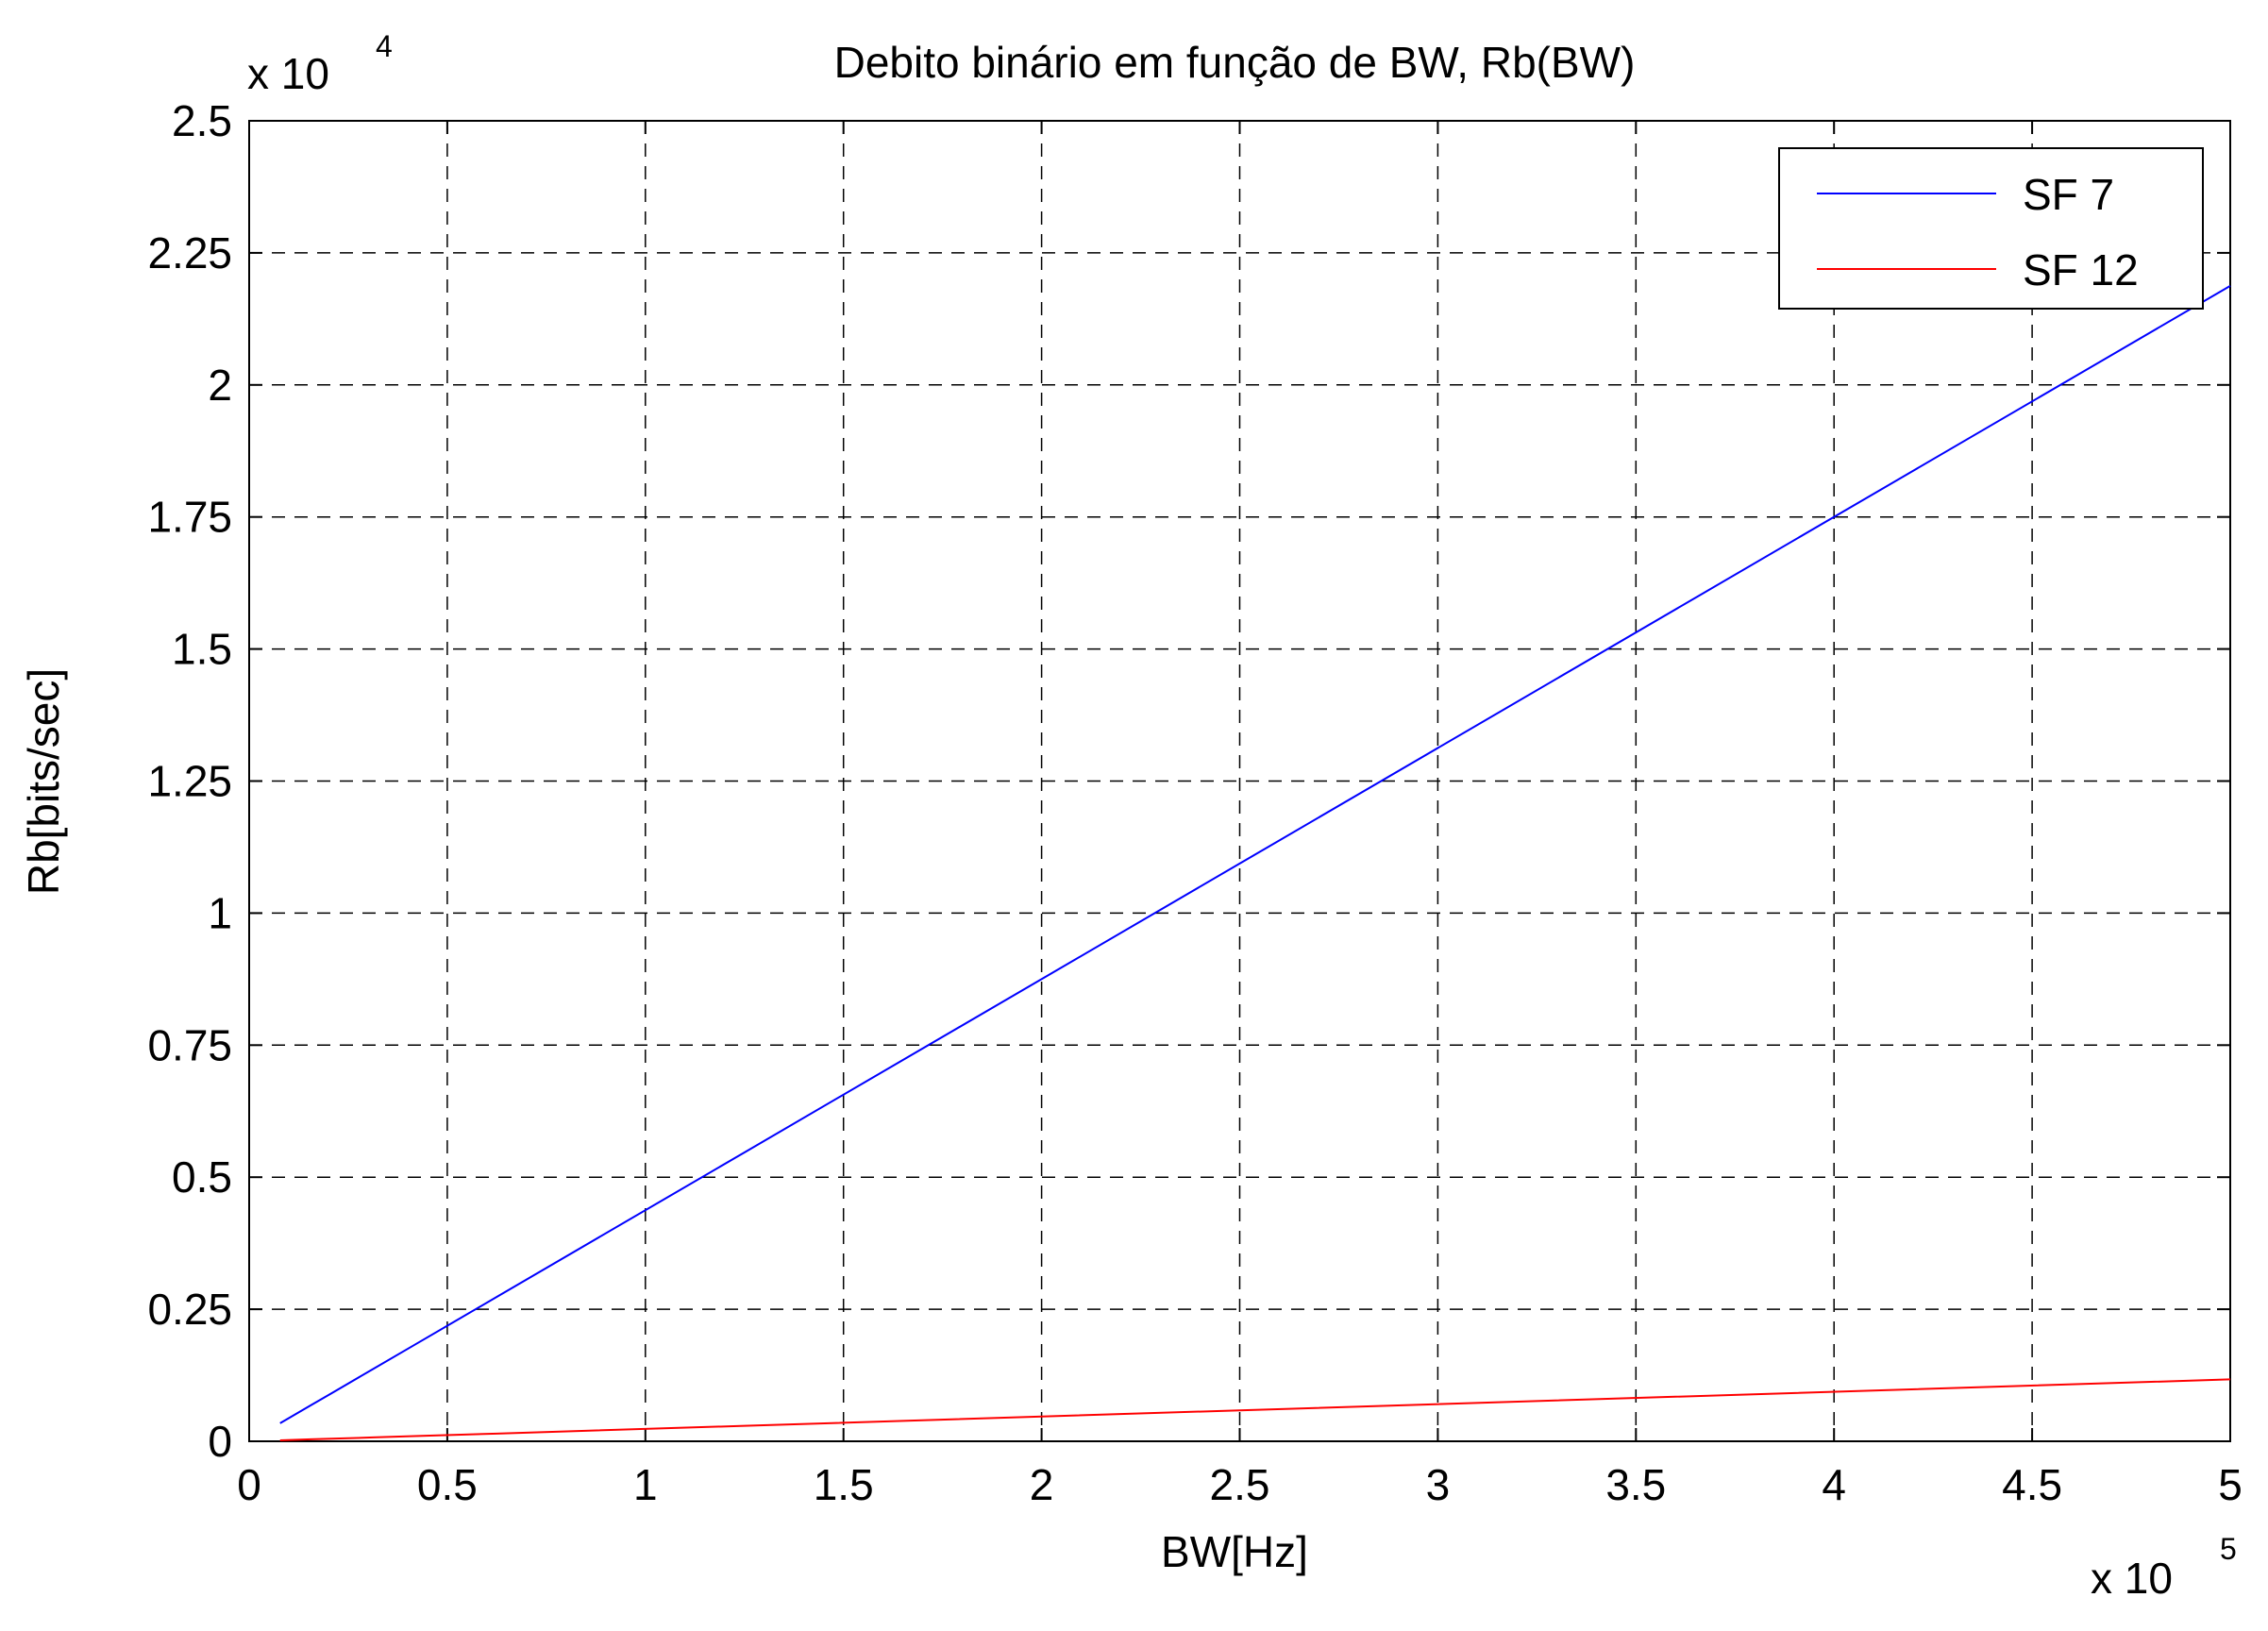 This screenshot has width=2268, height=1631. What do you see at coordinates (844, 1484) in the screenshot?
I see `x-tick-label: 1.5` at bounding box center [844, 1484].